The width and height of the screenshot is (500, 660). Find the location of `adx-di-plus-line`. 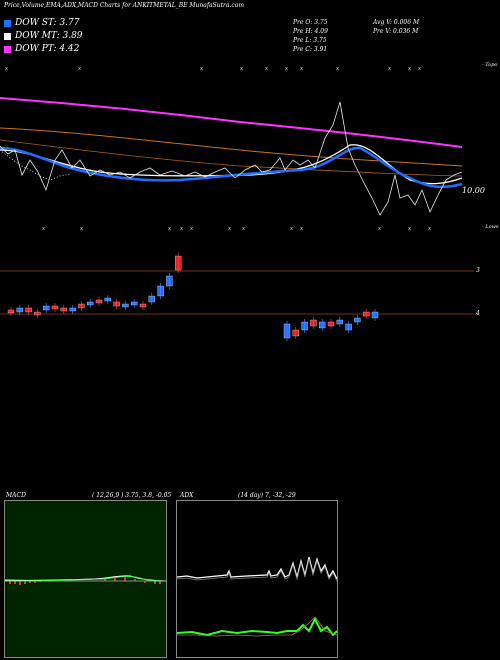

adx-di-plus-line is located at coordinates (257, 568).